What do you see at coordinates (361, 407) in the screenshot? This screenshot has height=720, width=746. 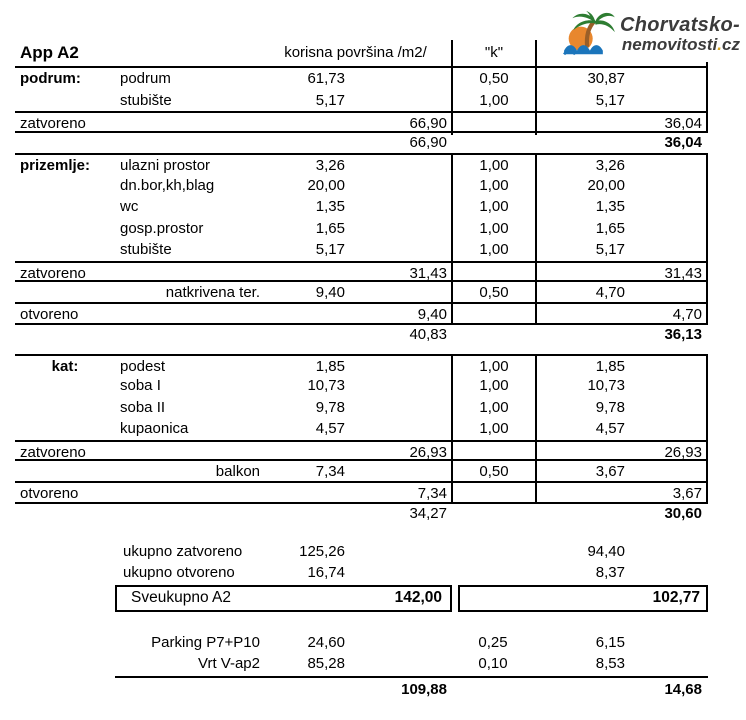 I see `table-row: soba II 9,78 1,00 9,78` at bounding box center [361, 407].